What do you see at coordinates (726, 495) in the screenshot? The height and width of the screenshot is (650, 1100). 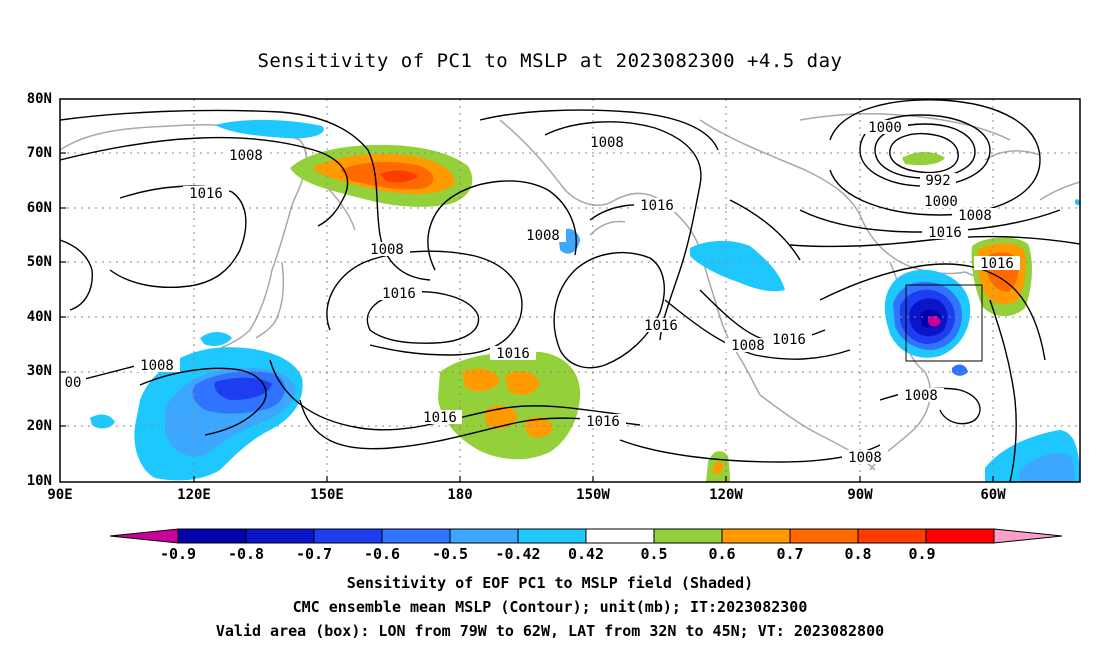 I see `lon-label-120w: 120W` at bounding box center [726, 495].